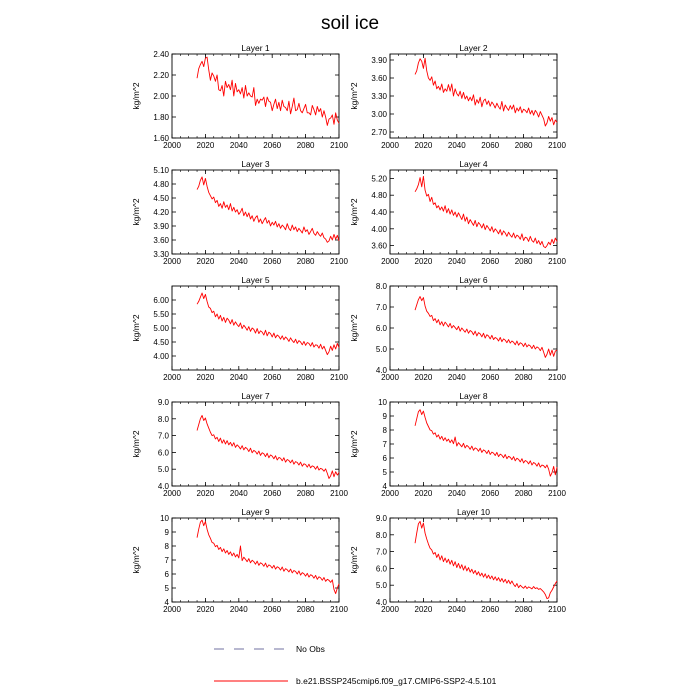  Describe the element at coordinates (161, 212) in the screenshot. I see `y-tick-label: 4.20` at that location.